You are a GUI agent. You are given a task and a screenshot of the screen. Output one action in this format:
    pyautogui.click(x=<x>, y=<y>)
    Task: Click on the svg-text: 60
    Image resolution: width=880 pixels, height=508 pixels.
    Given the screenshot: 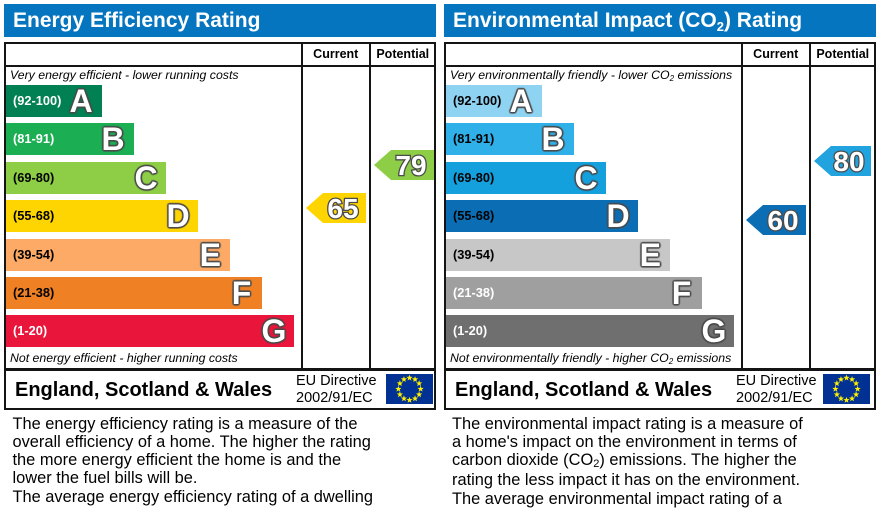 What is the action you would take?
    pyautogui.click(x=782, y=220)
    